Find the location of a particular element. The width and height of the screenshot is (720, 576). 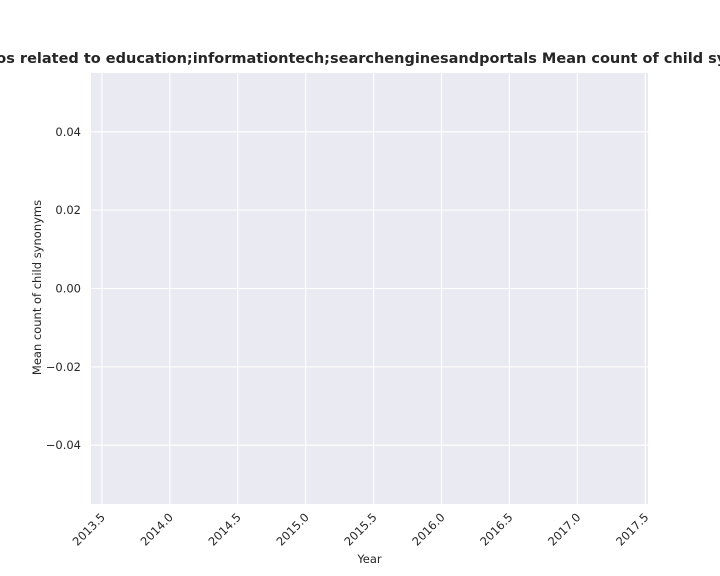

x-tick-label: 2017.0 is located at coordinates (564, 529).